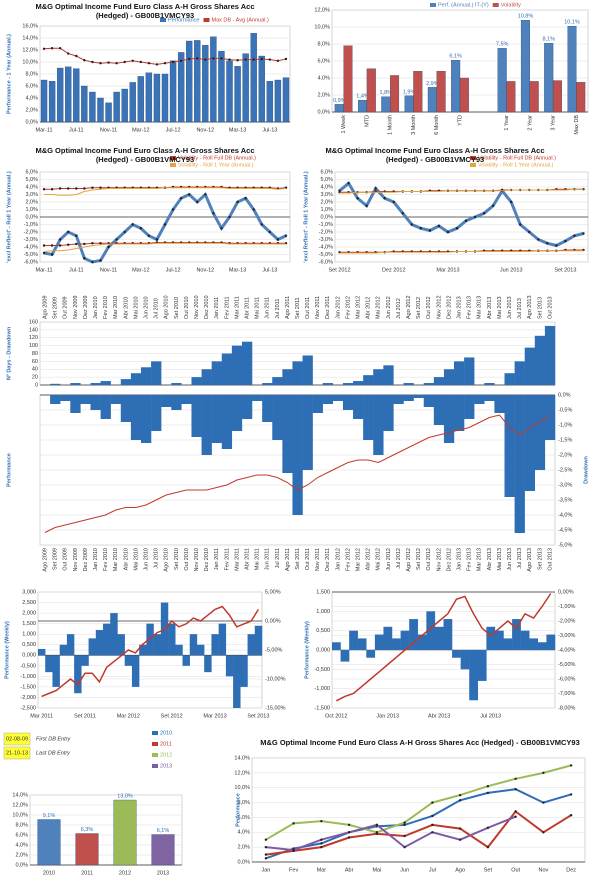 The width and height of the screenshot is (592, 880). Describe the element at coordinates (429, 559) in the screenshot. I see `x-tick-label: Out 2012` at that location.